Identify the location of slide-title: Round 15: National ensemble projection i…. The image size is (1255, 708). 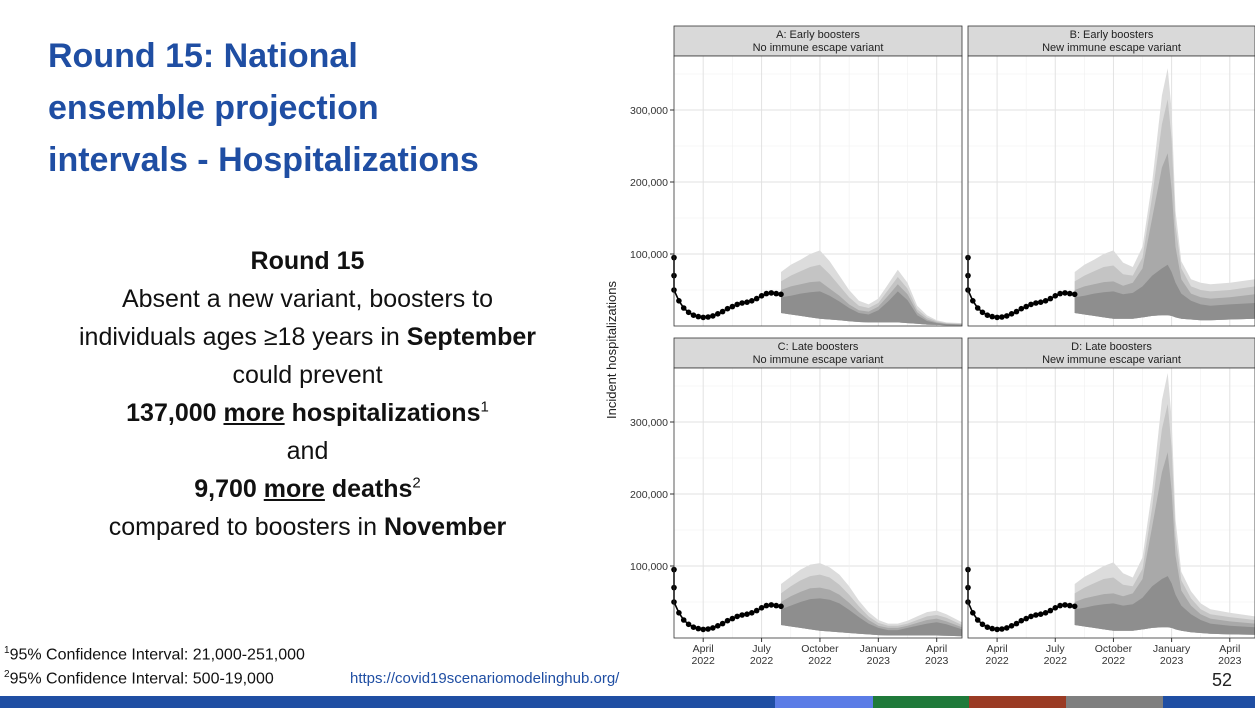
(308, 108).